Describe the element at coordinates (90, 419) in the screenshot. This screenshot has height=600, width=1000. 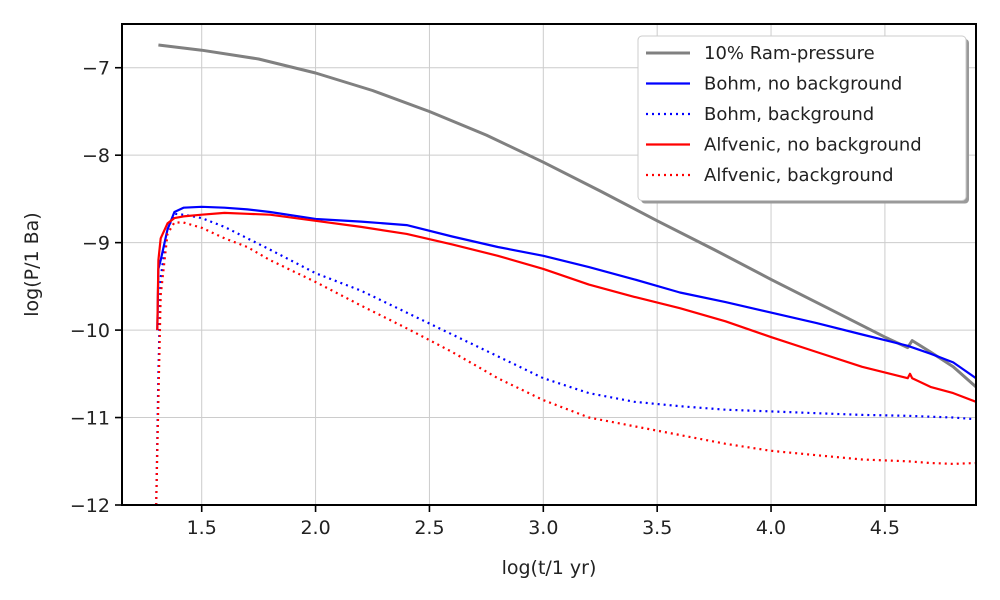
I see `y-tick-label: −11` at that location.